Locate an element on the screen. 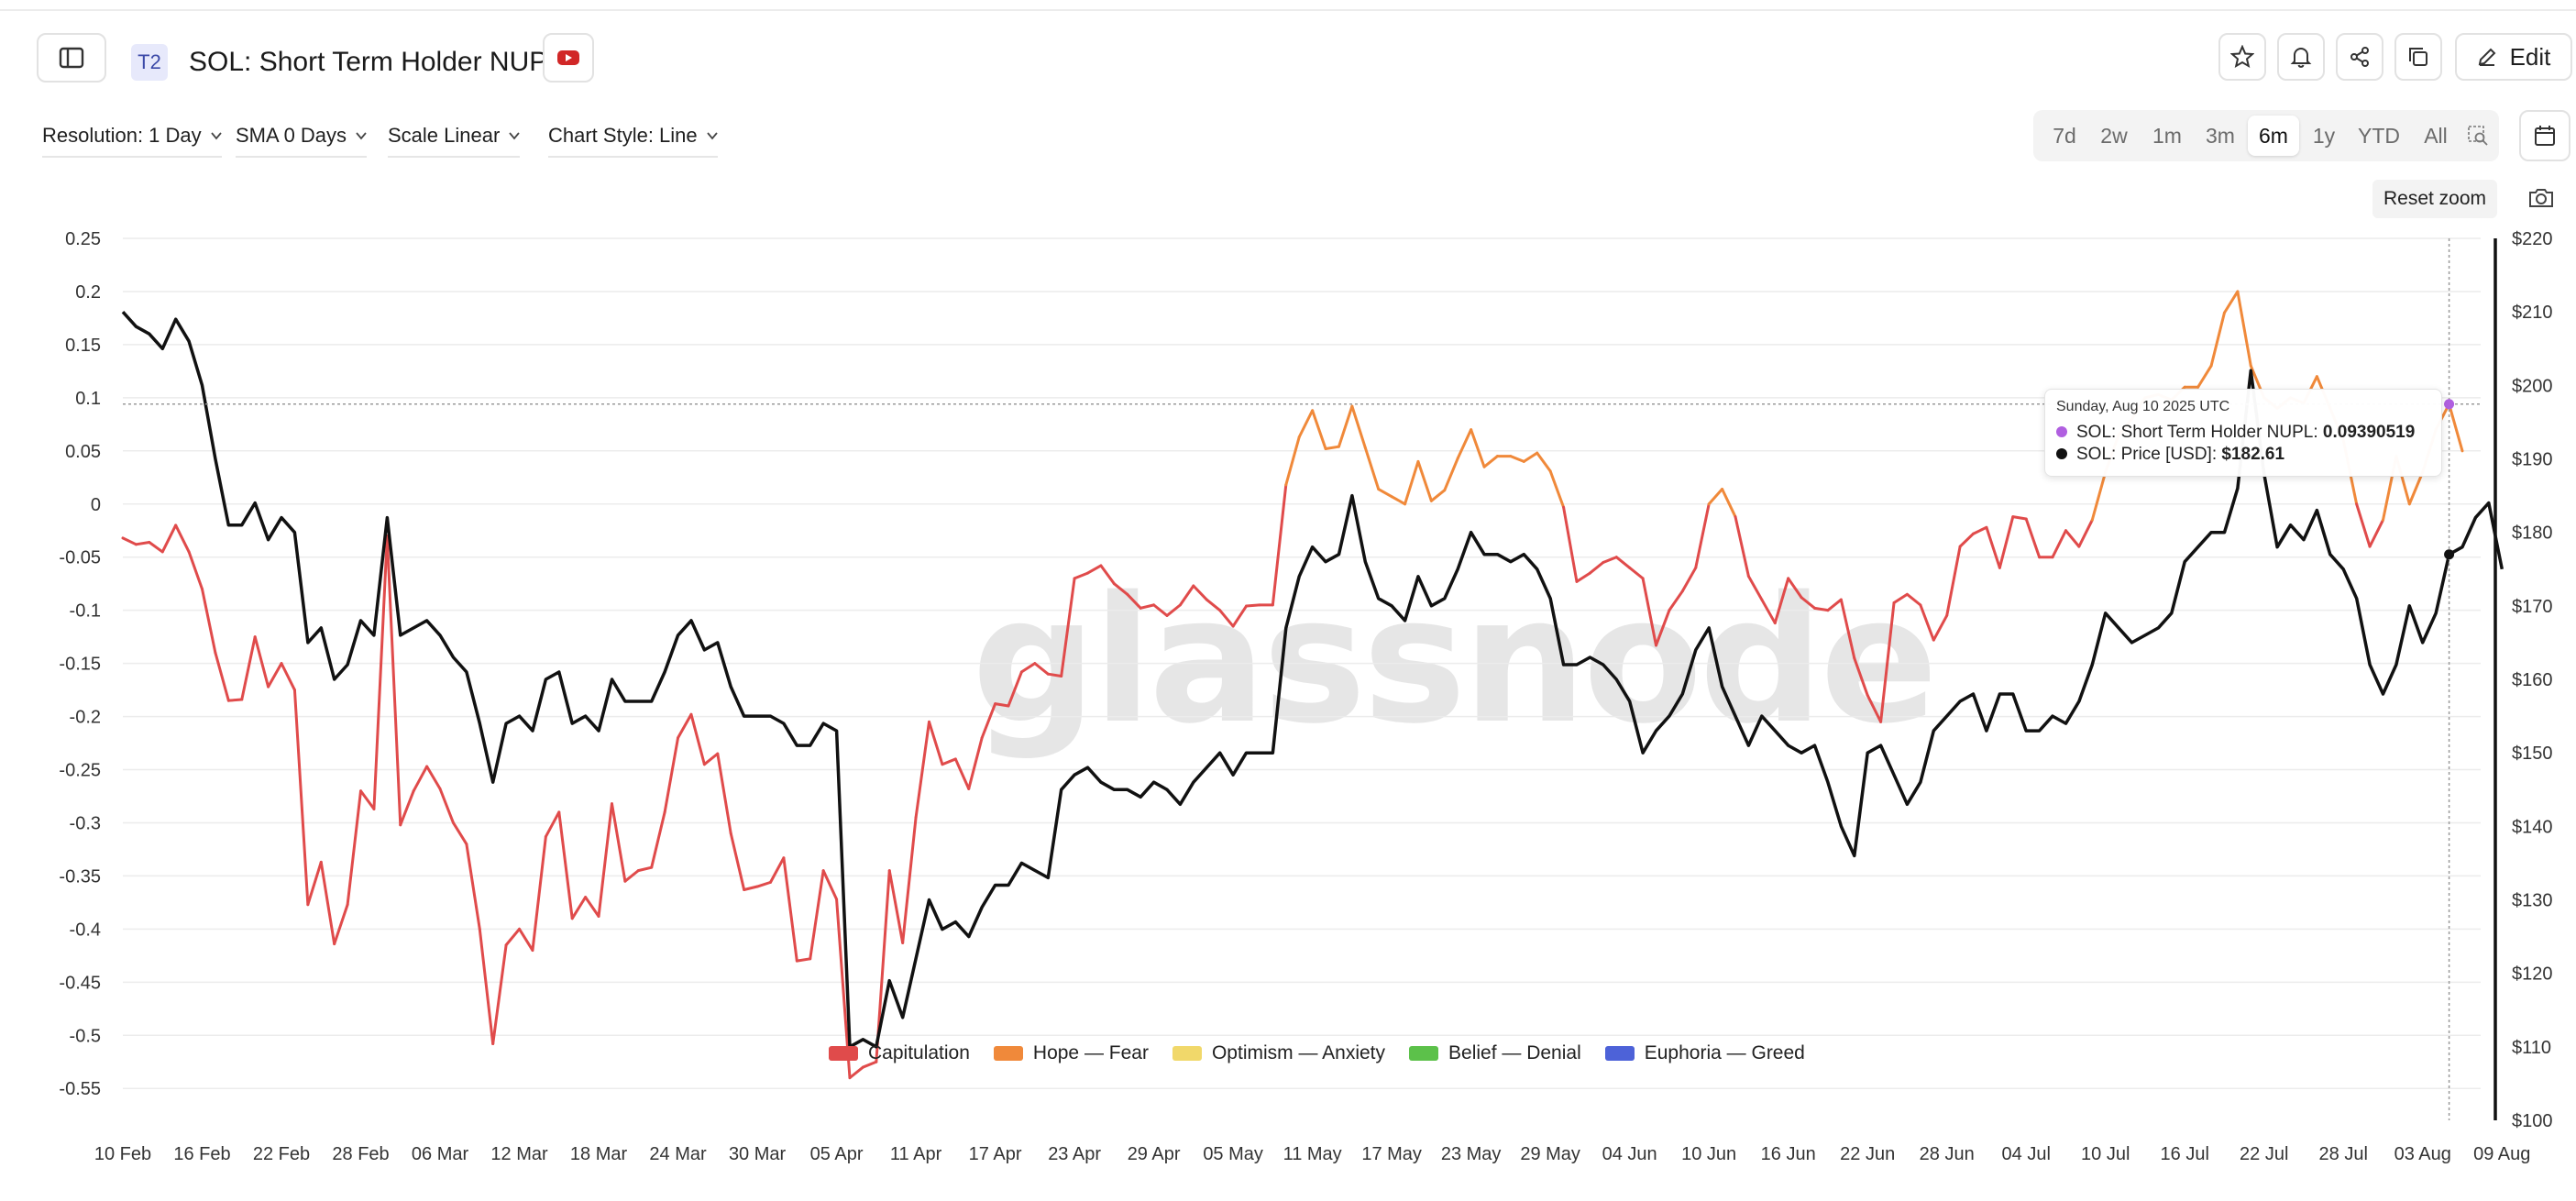 This screenshot has width=2576, height=1201. legend-label: Belief — Denial is located at coordinates (1514, 1052).